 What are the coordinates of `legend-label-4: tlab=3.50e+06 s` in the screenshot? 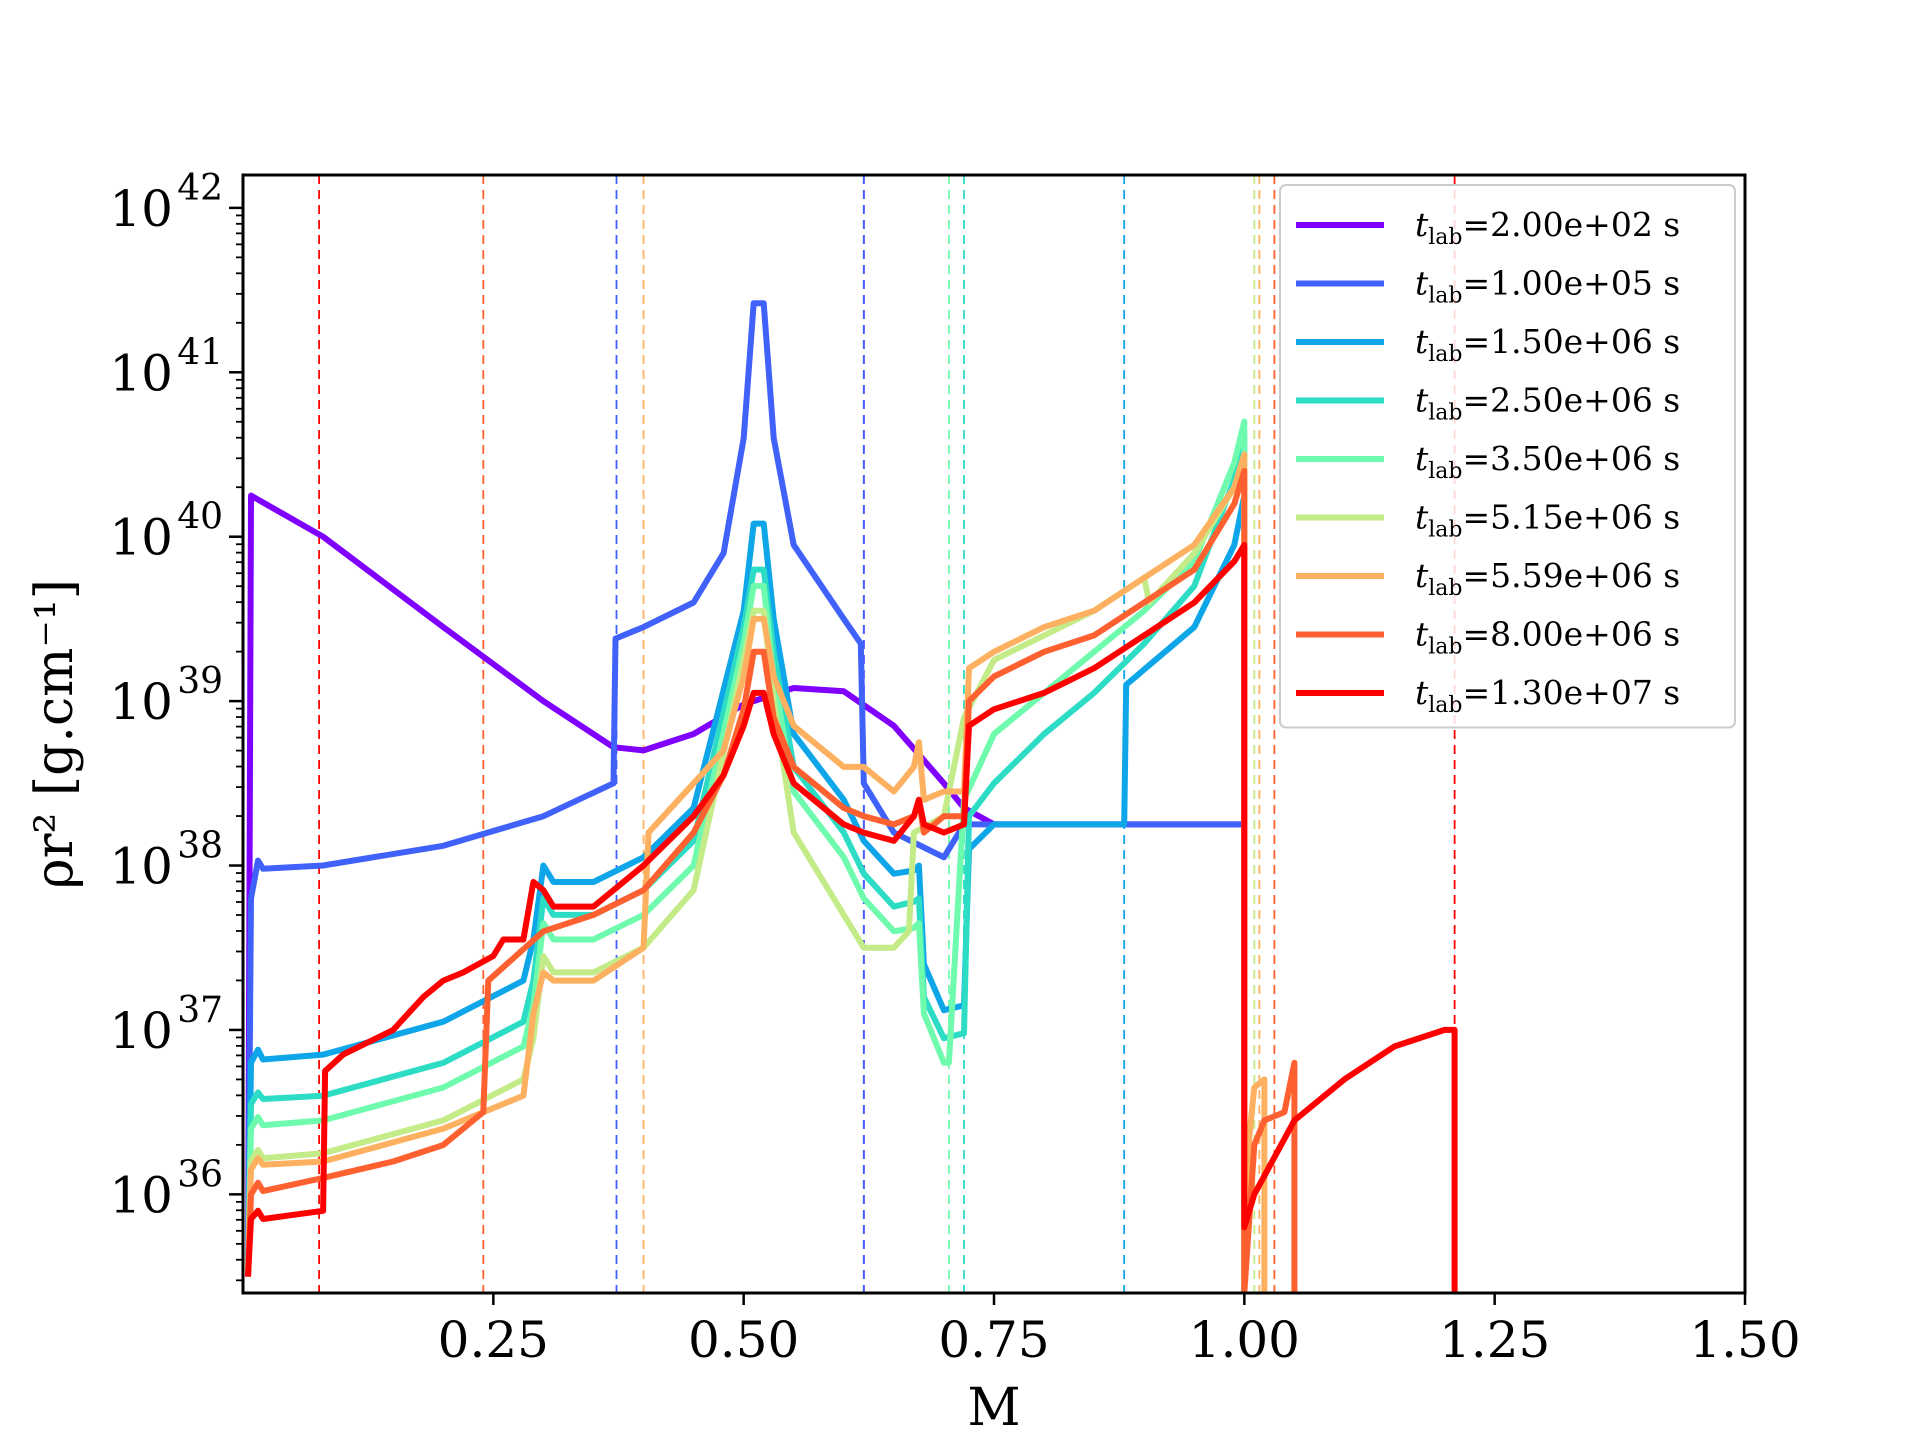 It's located at (1547, 461).